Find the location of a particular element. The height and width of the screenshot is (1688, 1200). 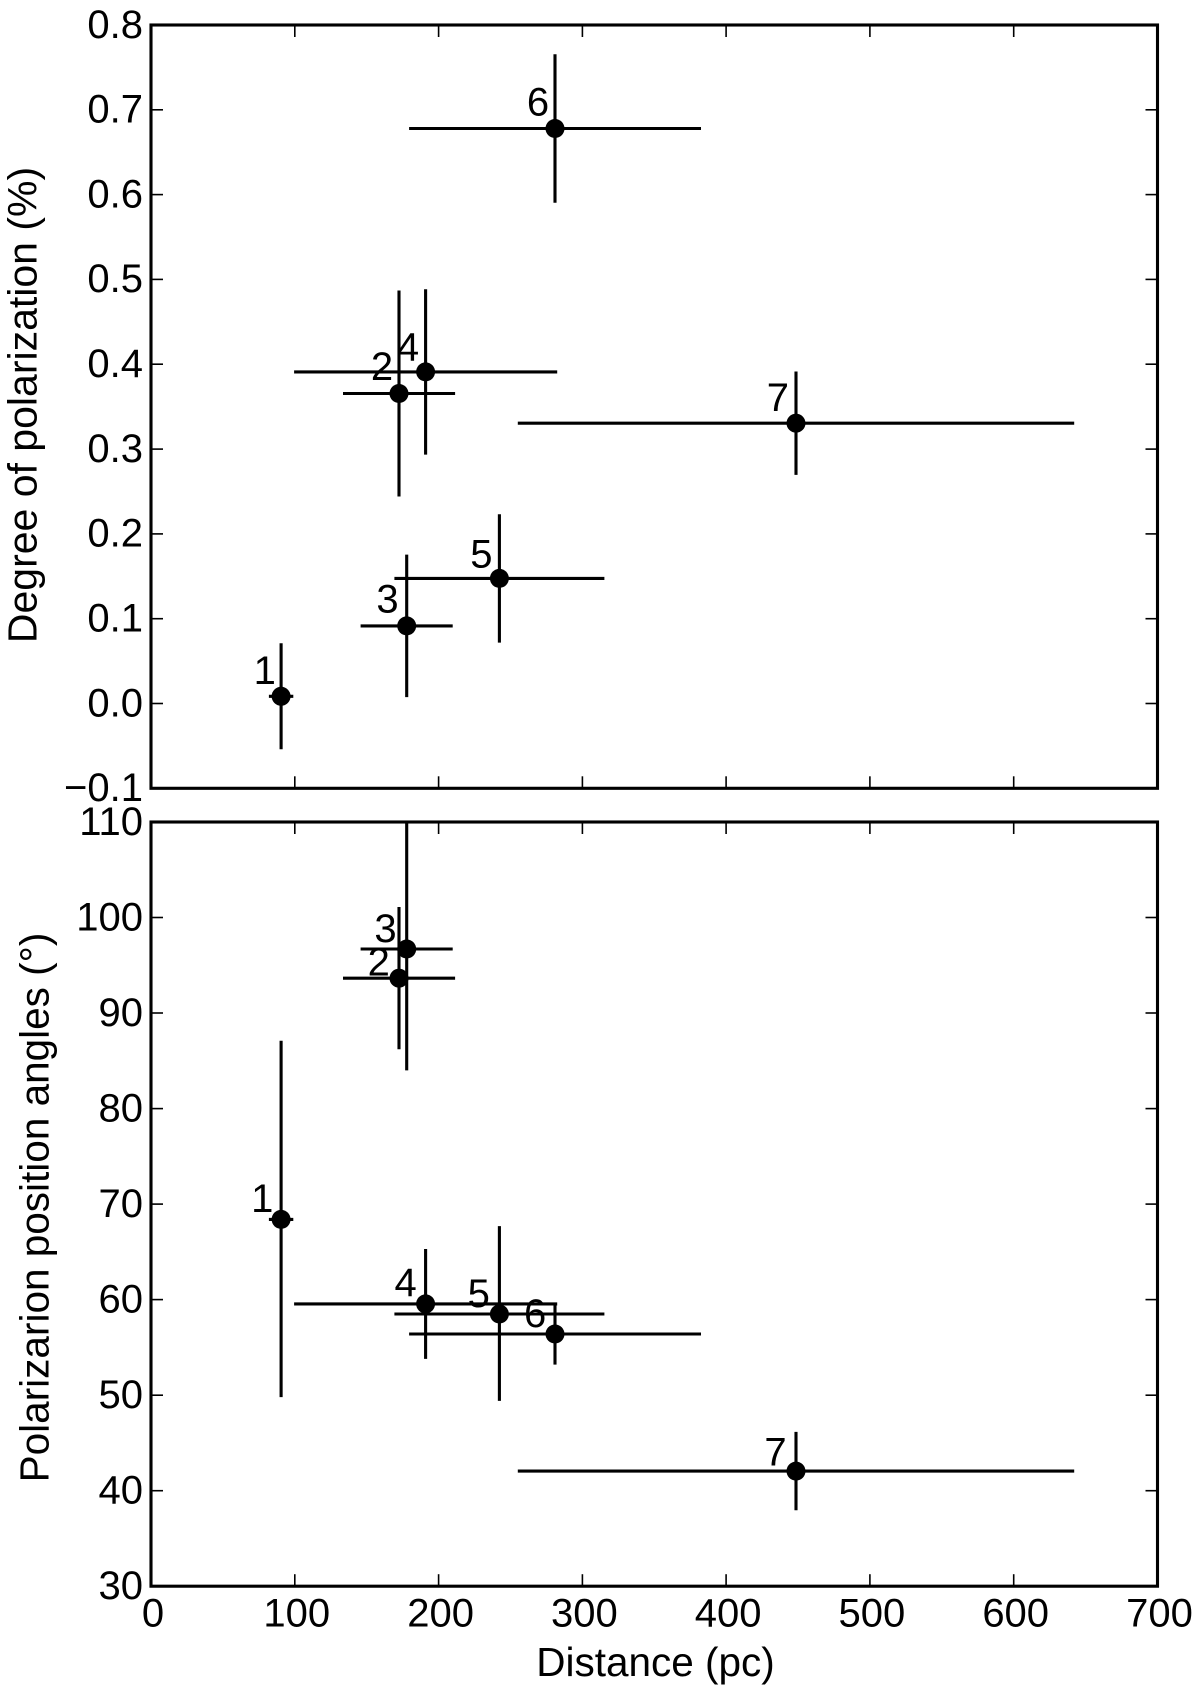

svg-text: 700 is located at coordinates (1159, 1613).